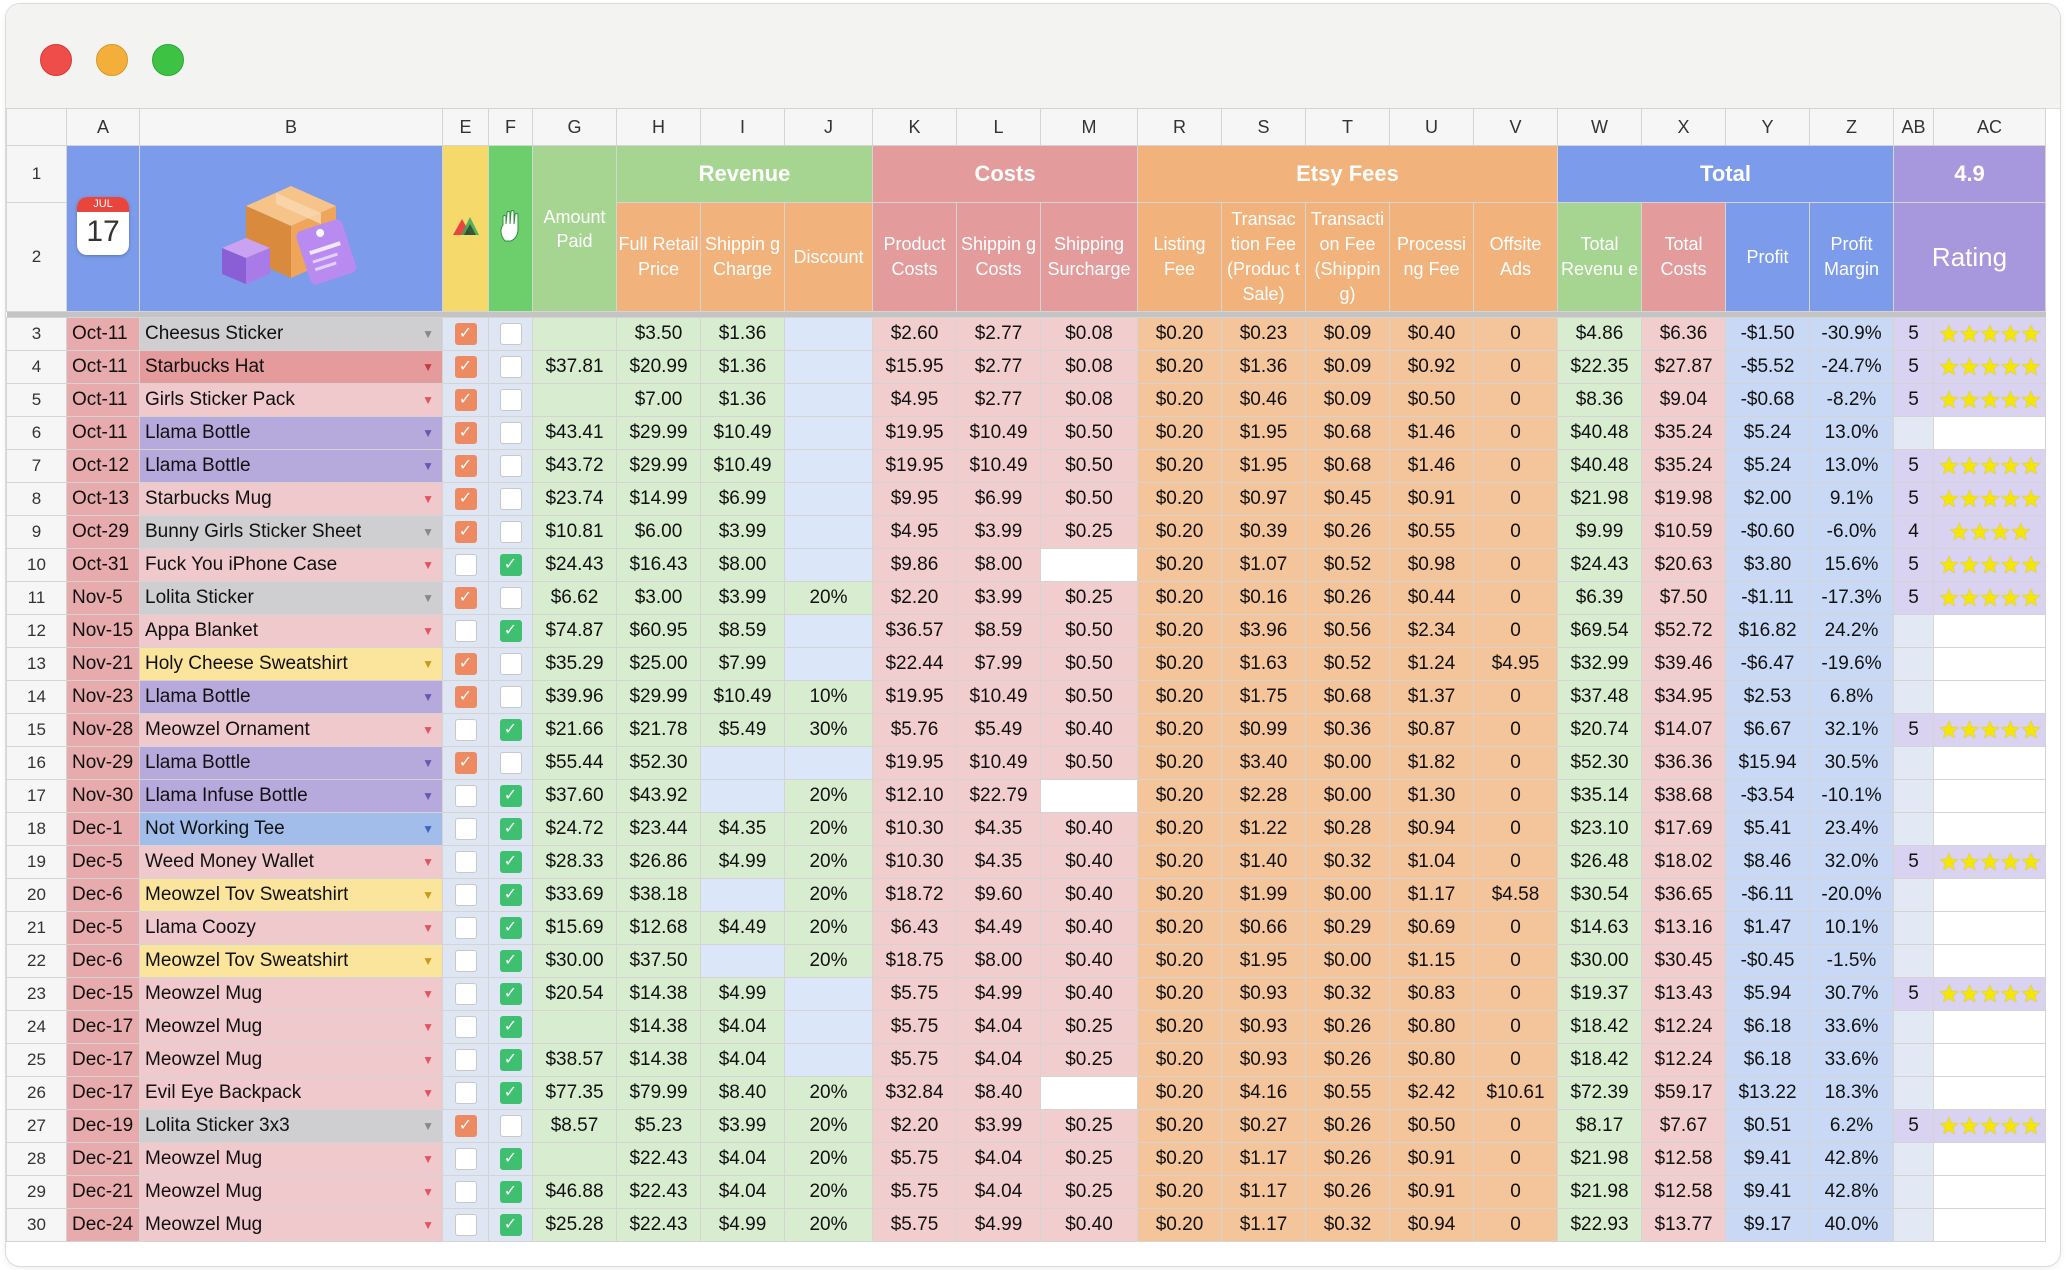 This screenshot has width=2066, height=1270. Describe the element at coordinates (291, 895) in the screenshot. I see `product-name-cell: Meowzel Tov Sweatshirt ▼` at that location.